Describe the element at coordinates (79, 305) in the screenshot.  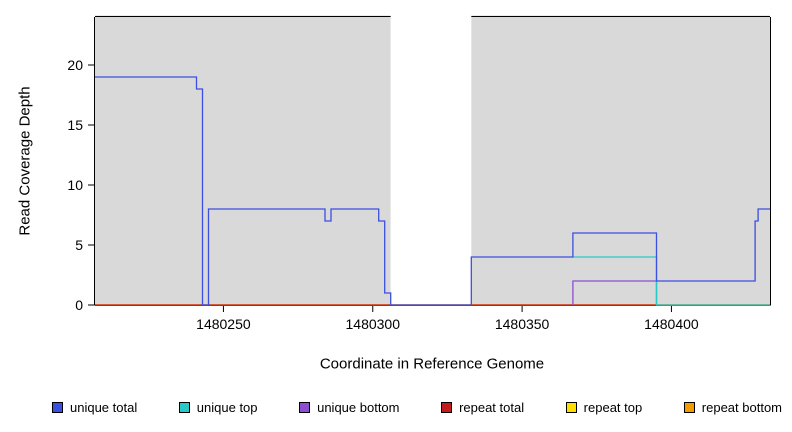
I see `y-tick-label: 0` at that location.